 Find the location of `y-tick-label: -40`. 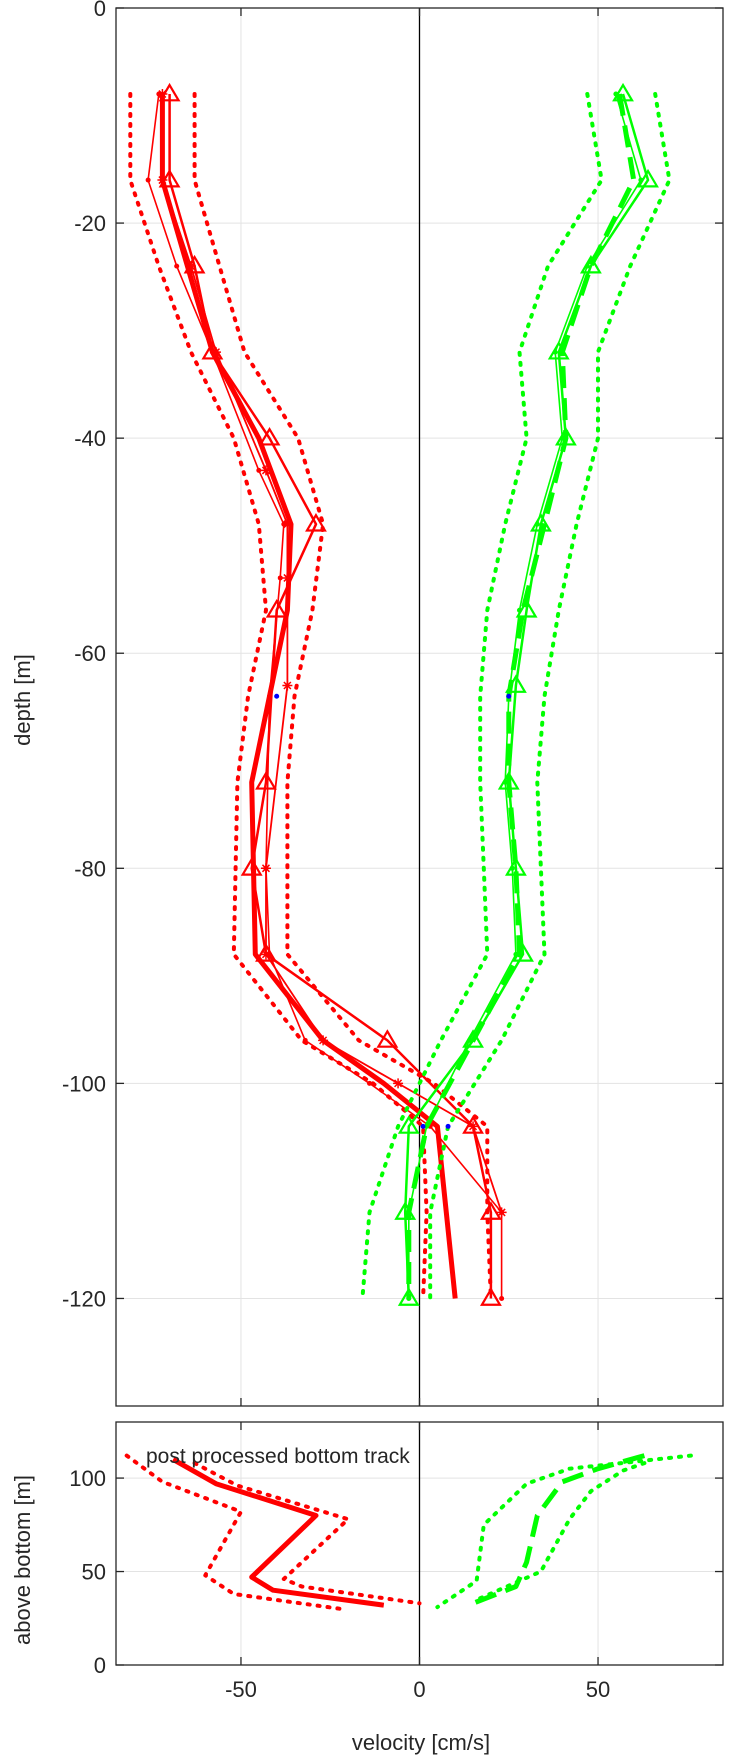

y-tick-label: -40 is located at coordinates (90, 438).